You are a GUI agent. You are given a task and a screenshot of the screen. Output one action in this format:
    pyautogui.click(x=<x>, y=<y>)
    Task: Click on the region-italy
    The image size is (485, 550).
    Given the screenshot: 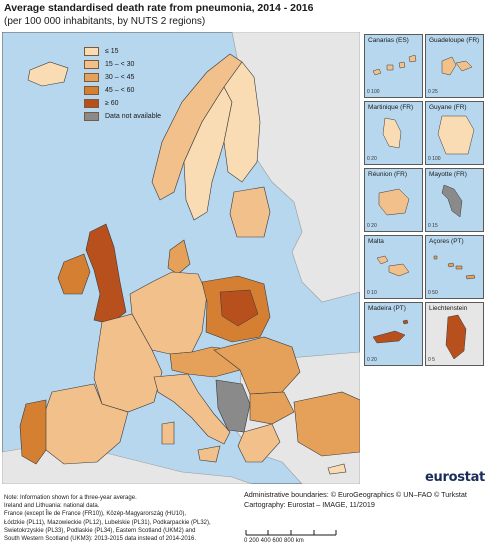 What is the action you would take?
    pyautogui.click(x=192, y=409)
    